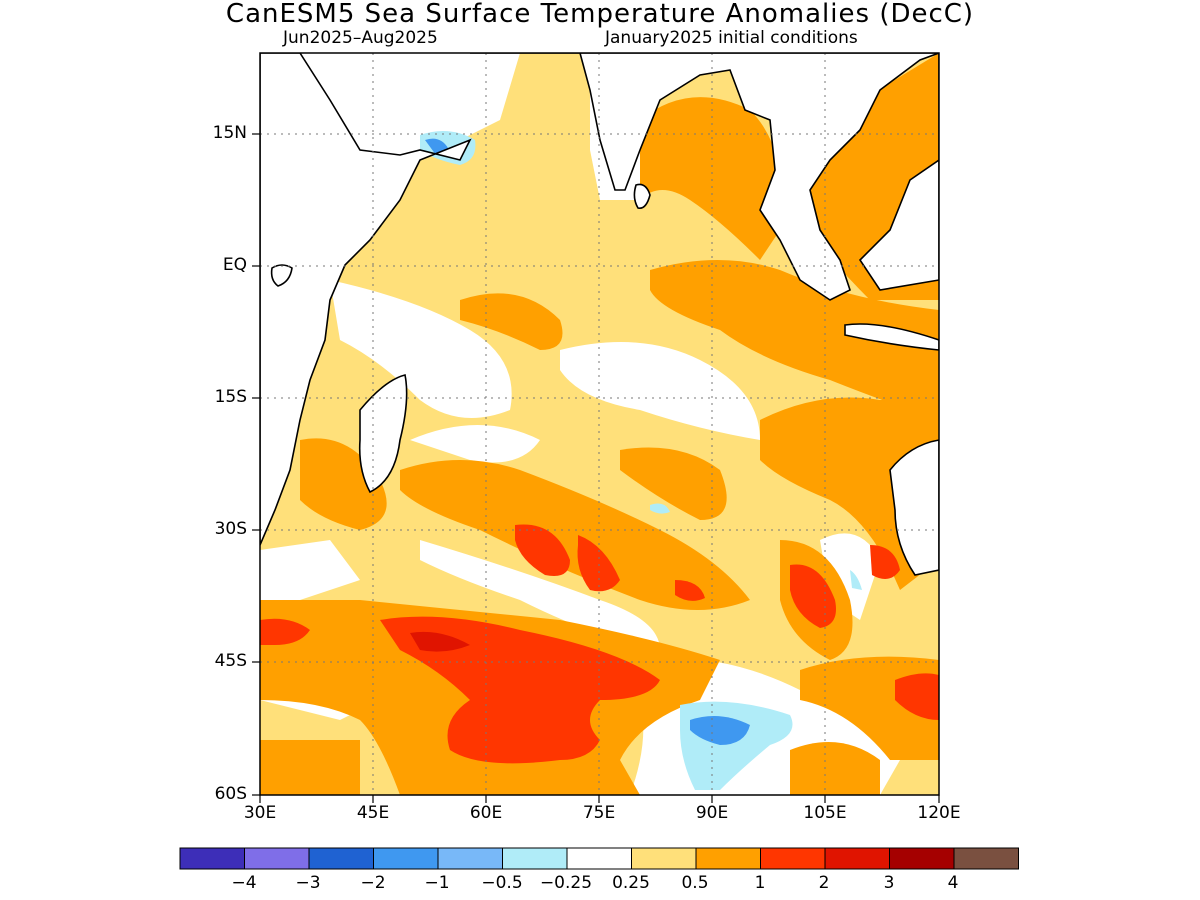 The image size is (1200, 900). I want to click on lon-label-105e: 105E, so click(825, 813).